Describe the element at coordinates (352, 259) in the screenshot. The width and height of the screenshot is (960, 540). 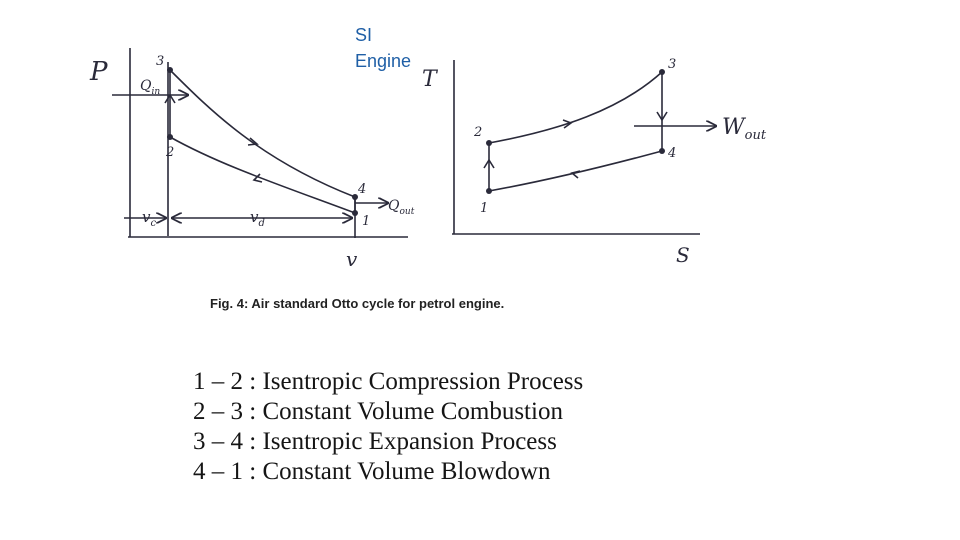
I see `pv-x-axis-label: v` at that location.